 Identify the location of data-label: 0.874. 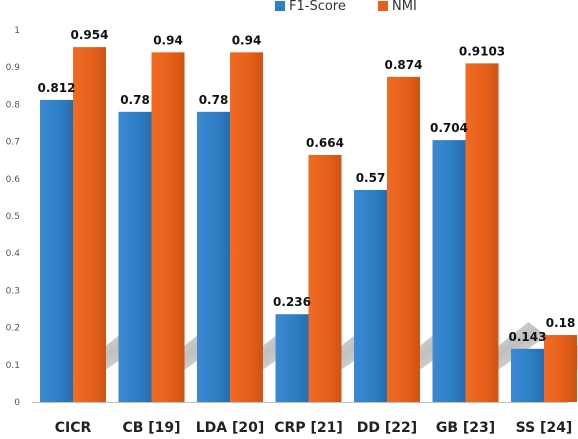
(404, 65).